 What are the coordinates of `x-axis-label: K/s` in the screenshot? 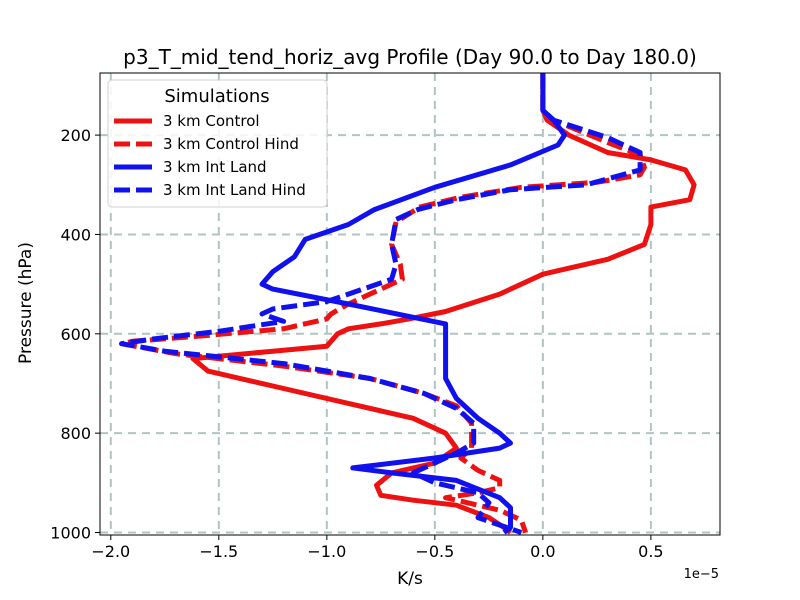 It's located at (410, 579).